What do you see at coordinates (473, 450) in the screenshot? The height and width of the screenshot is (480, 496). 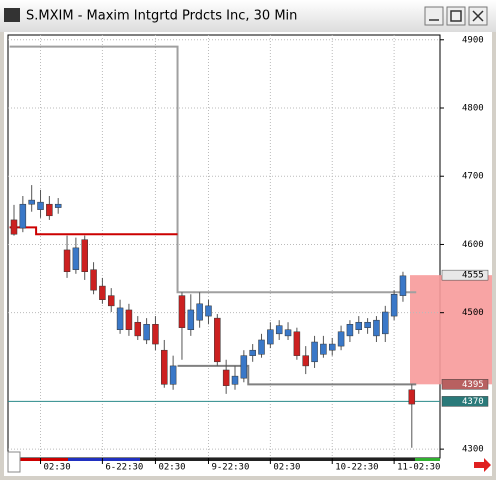 I see `y-tick-label: 4300` at bounding box center [473, 450].